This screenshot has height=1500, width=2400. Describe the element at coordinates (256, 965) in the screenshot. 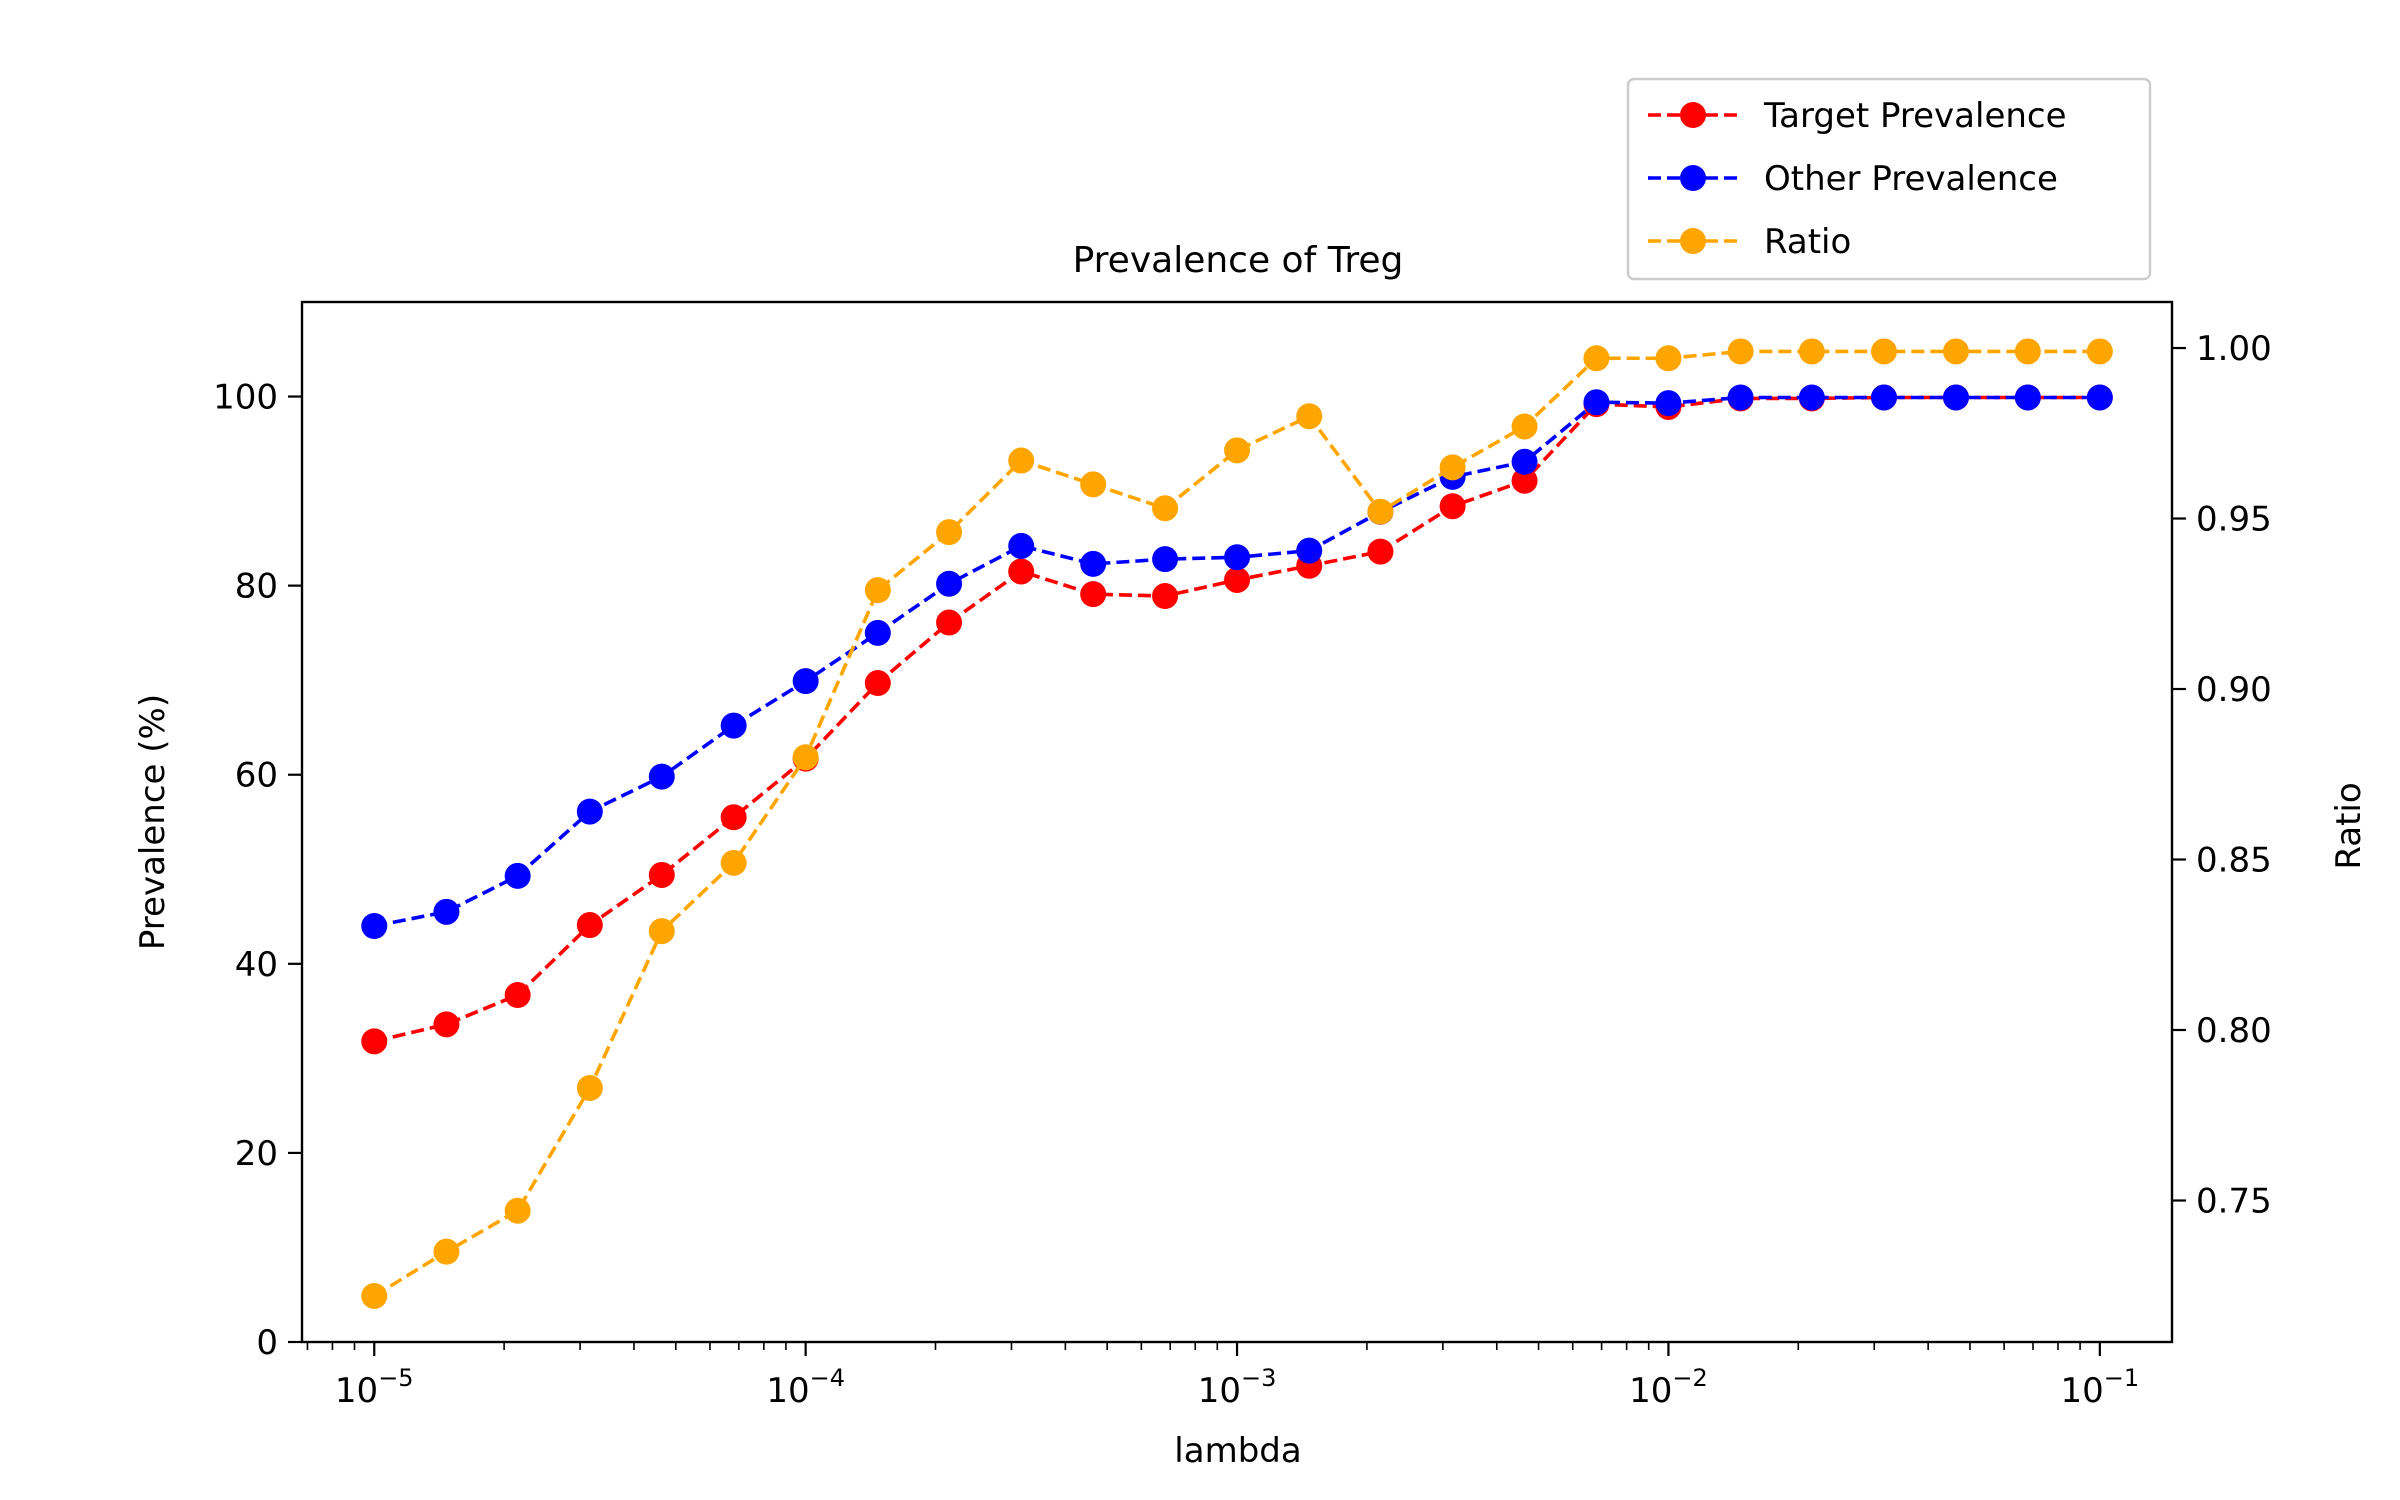

I see `y-tick-label: 40` at that location.